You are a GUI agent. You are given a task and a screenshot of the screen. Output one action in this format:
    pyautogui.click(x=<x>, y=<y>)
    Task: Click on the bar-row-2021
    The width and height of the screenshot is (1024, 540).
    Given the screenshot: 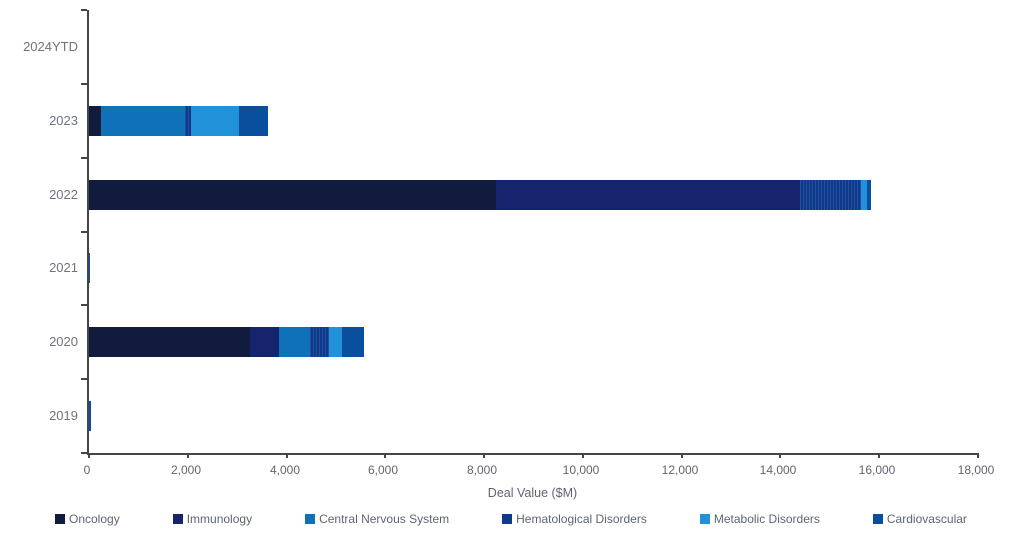 What is the action you would take?
    pyautogui.click(x=90, y=268)
    